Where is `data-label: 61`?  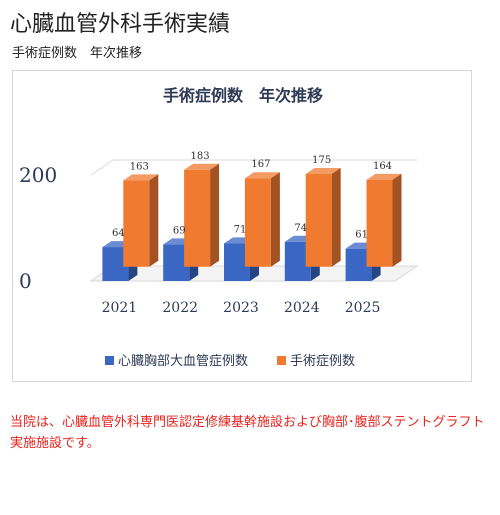 data-label: 61 is located at coordinates (361, 235).